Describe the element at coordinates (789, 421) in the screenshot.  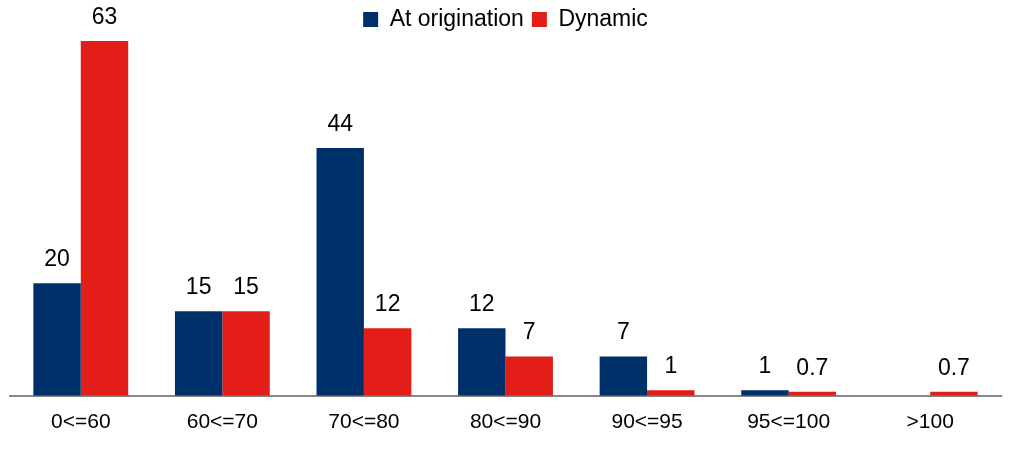
I see `x-tick-label: 95<=100` at that location.